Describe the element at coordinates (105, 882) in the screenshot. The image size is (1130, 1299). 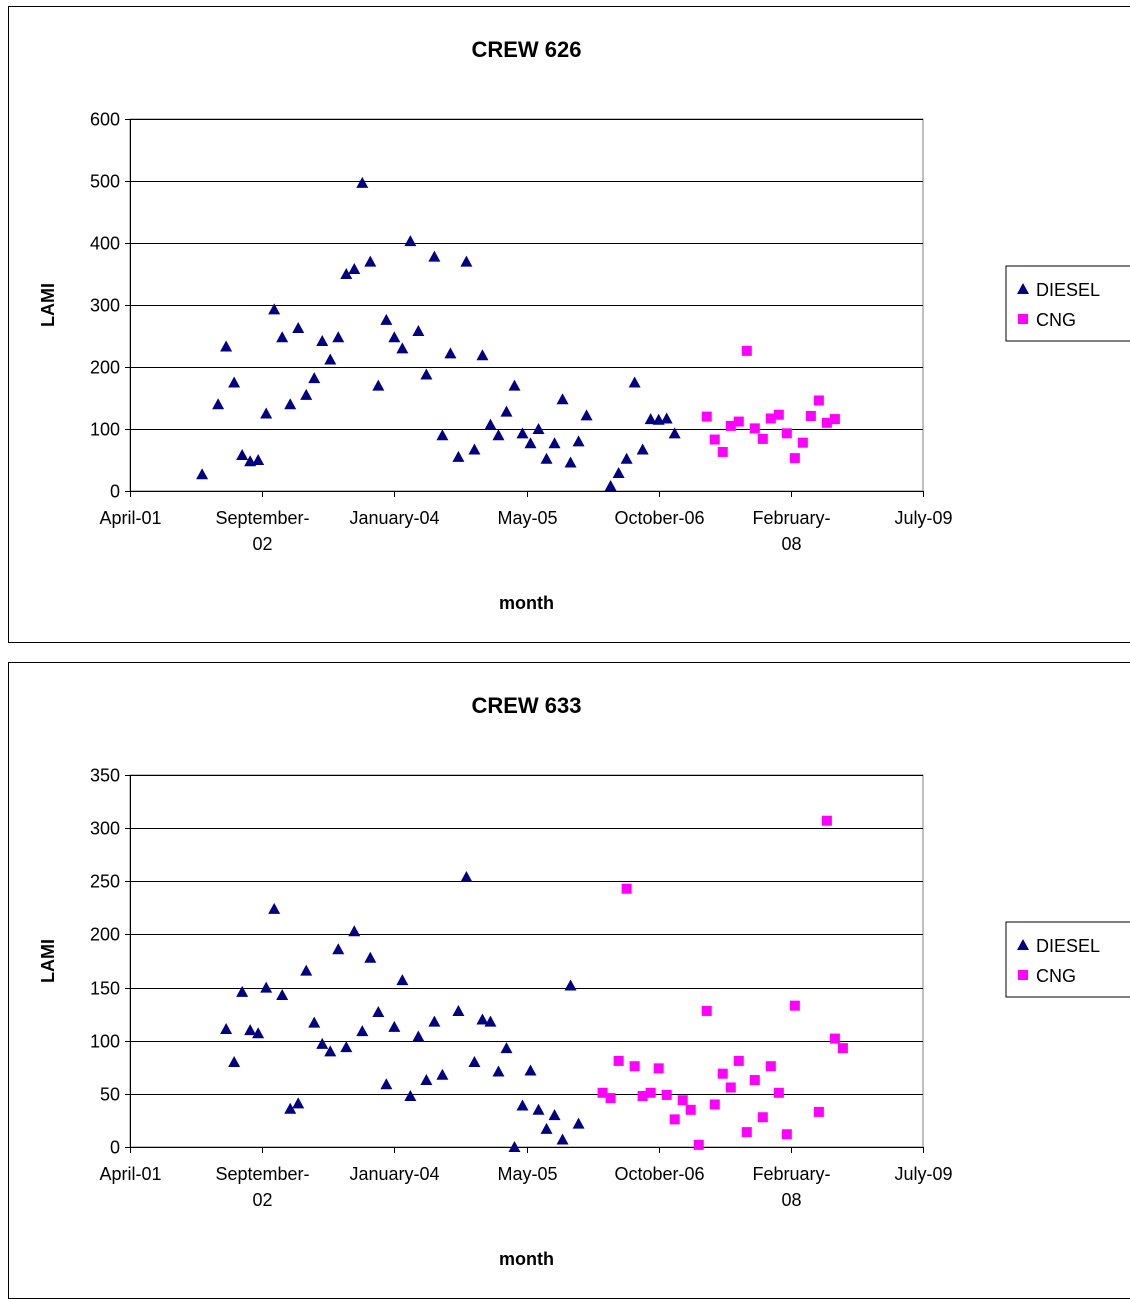
I see `y-tick-label: 250` at that location.